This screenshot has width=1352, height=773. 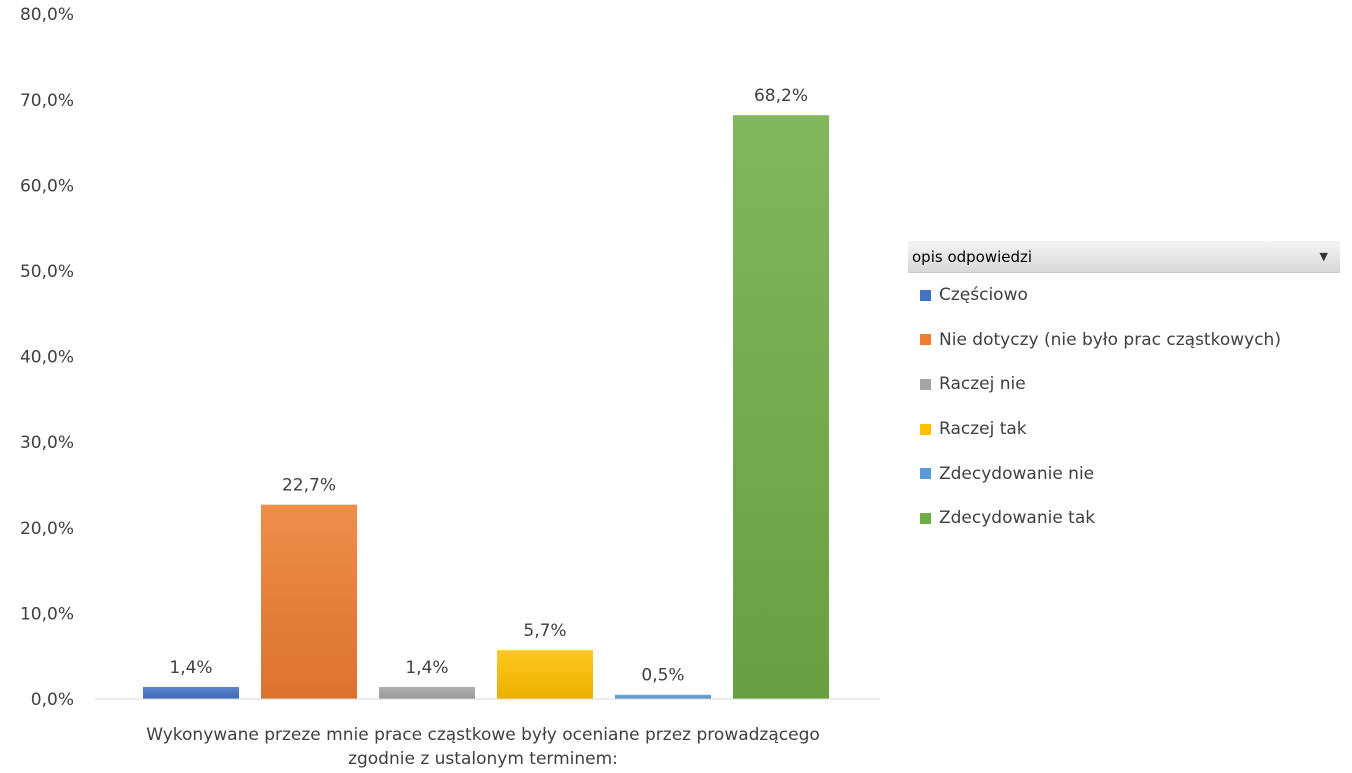 I want to click on data-label: 5,7%, so click(x=544, y=631).